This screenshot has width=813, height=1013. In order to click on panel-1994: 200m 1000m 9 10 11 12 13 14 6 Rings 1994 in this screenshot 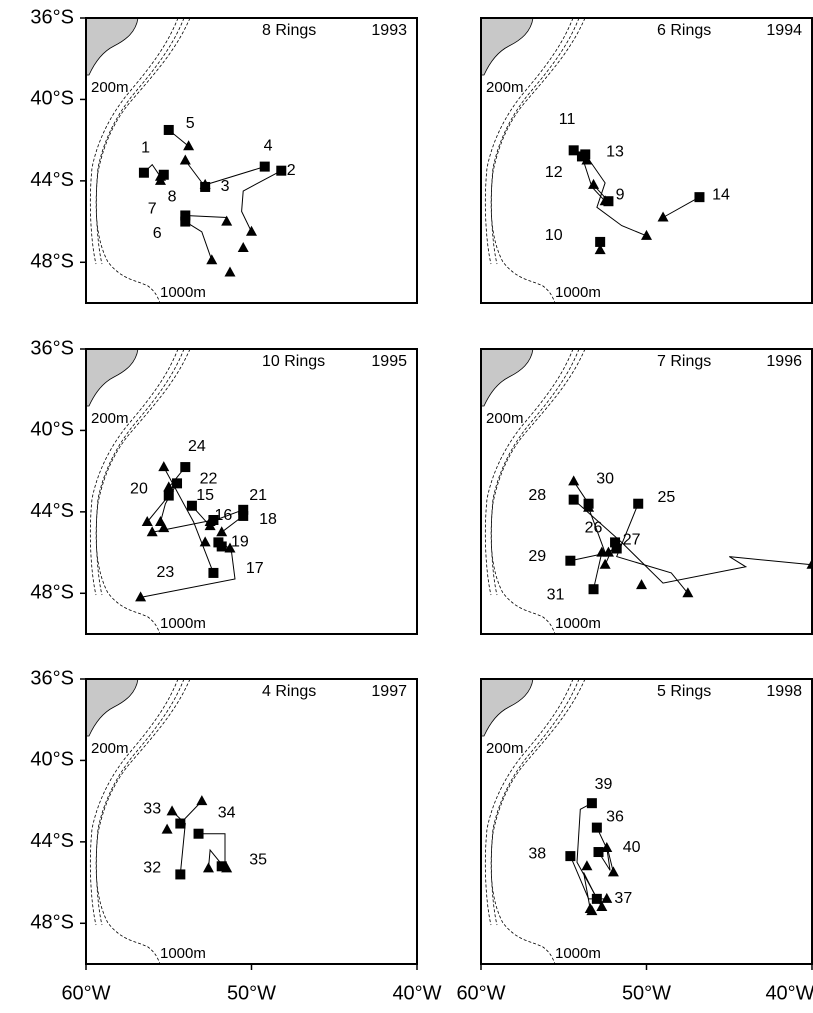, I will do `click(646, 160)`.